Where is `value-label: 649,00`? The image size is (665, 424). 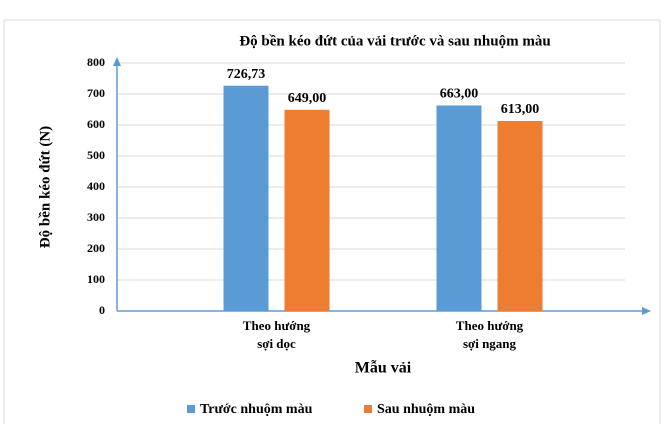
value-label: 649,00 is located at coordinates (307, 98).